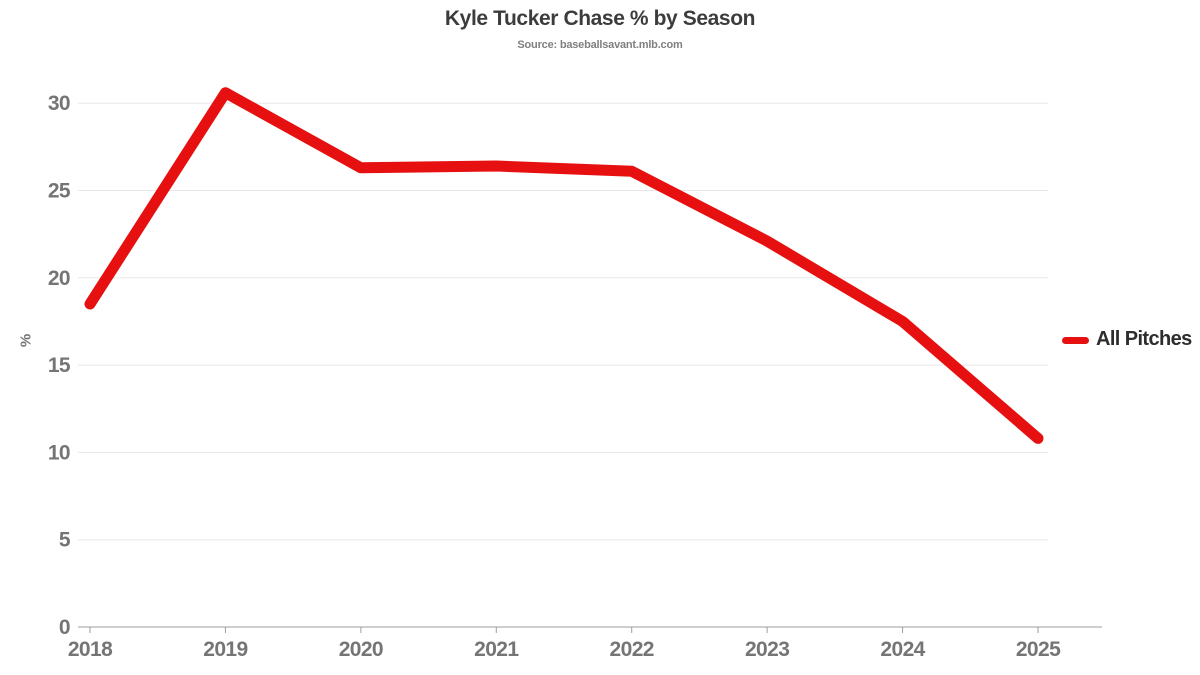  Describe the element at coordinates (1144, 339) in the screenshot. I see `legend-label: All Pitches` at that location.